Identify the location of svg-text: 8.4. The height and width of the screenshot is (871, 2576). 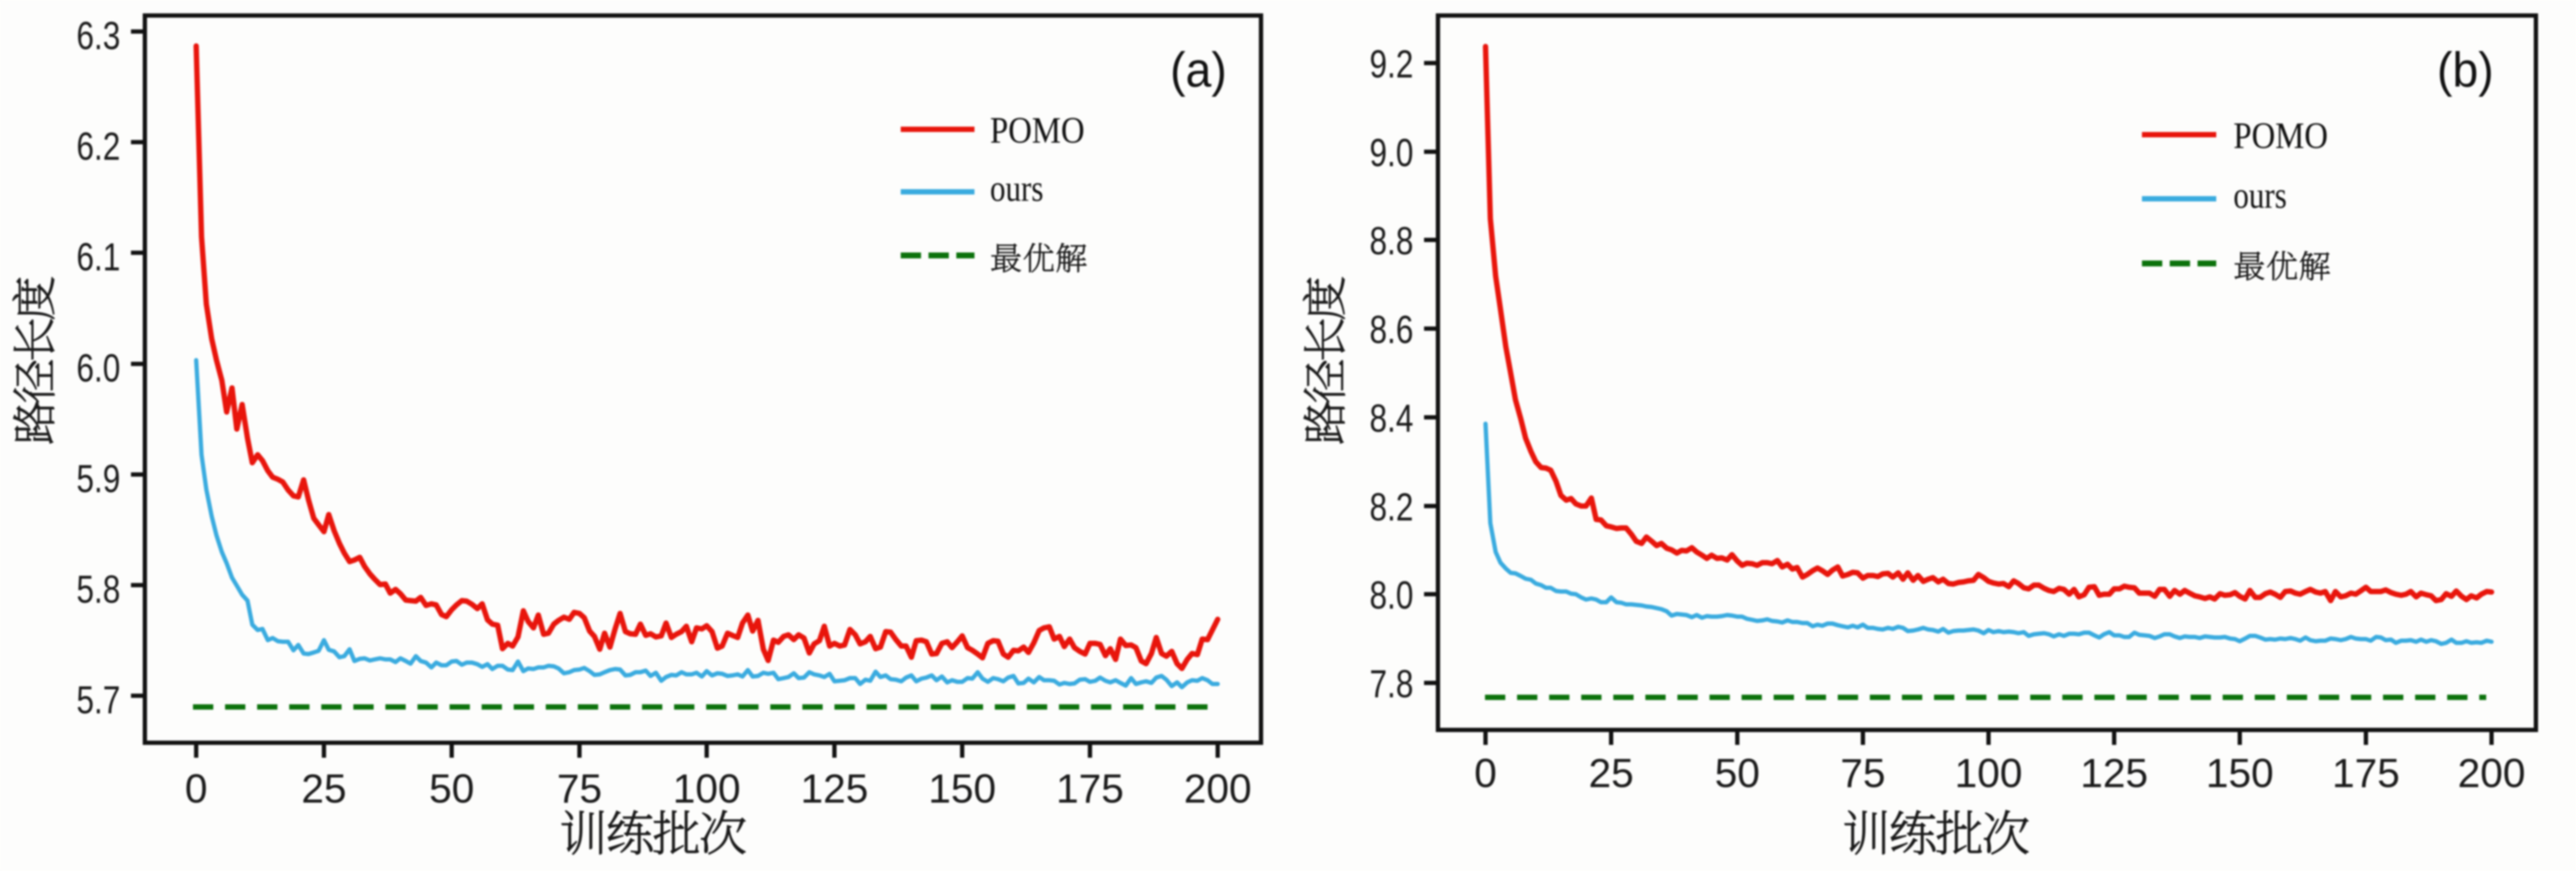
(1392, 419).